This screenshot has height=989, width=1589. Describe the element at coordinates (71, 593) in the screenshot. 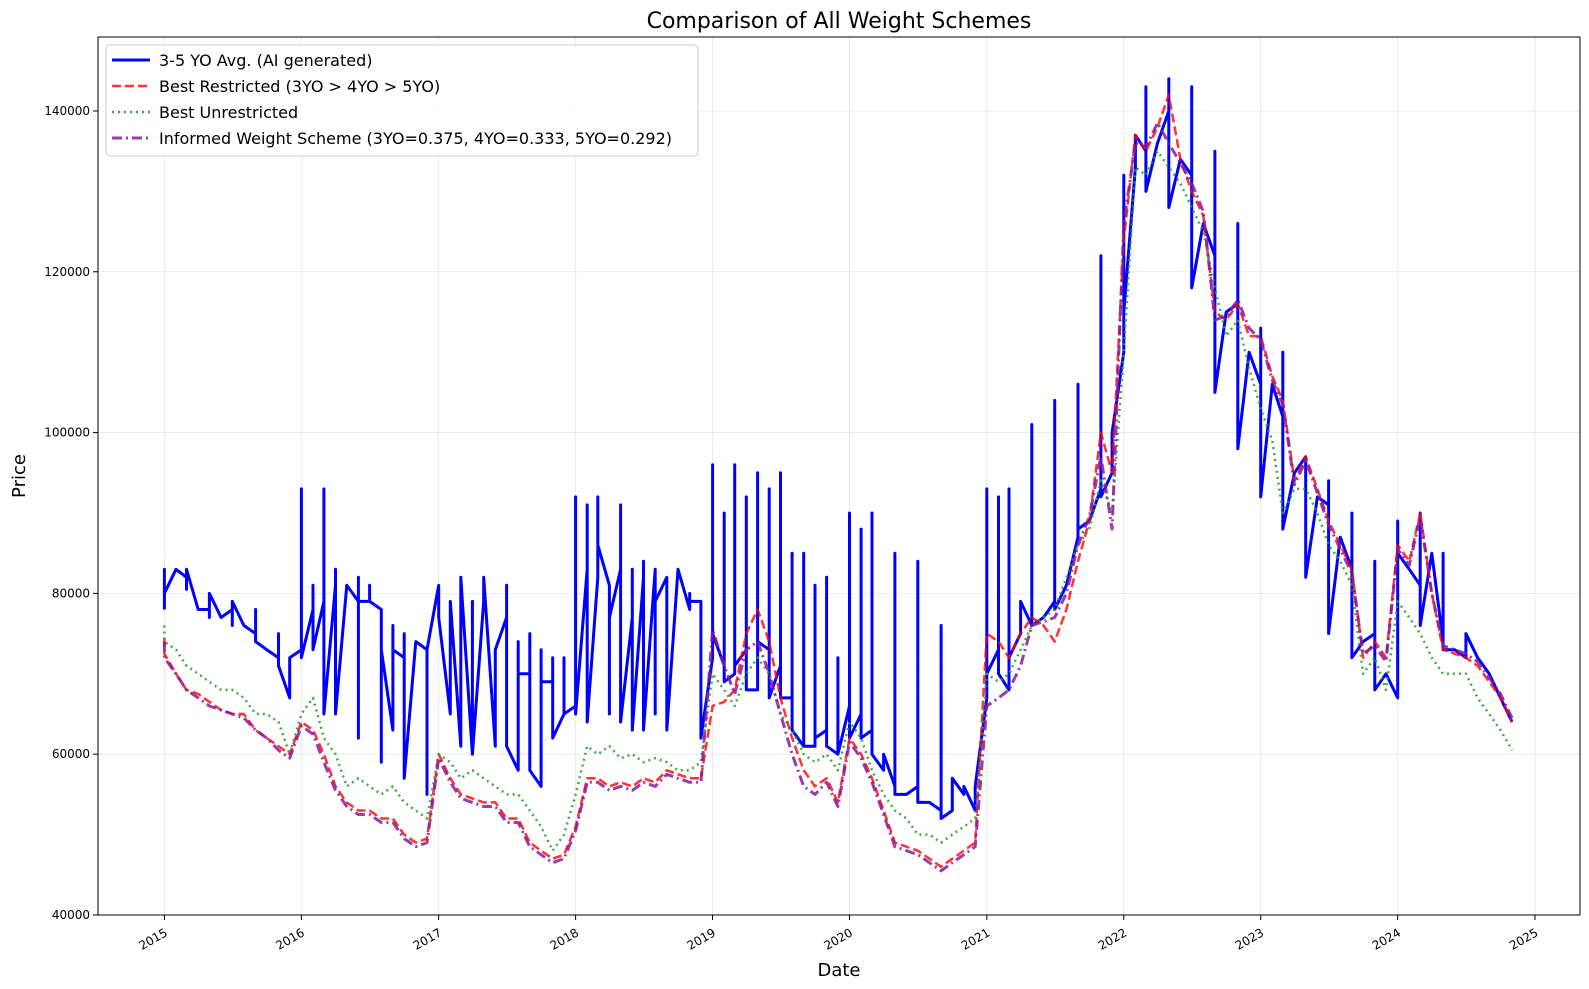

I see `y-tick-label: 80000` at that location.